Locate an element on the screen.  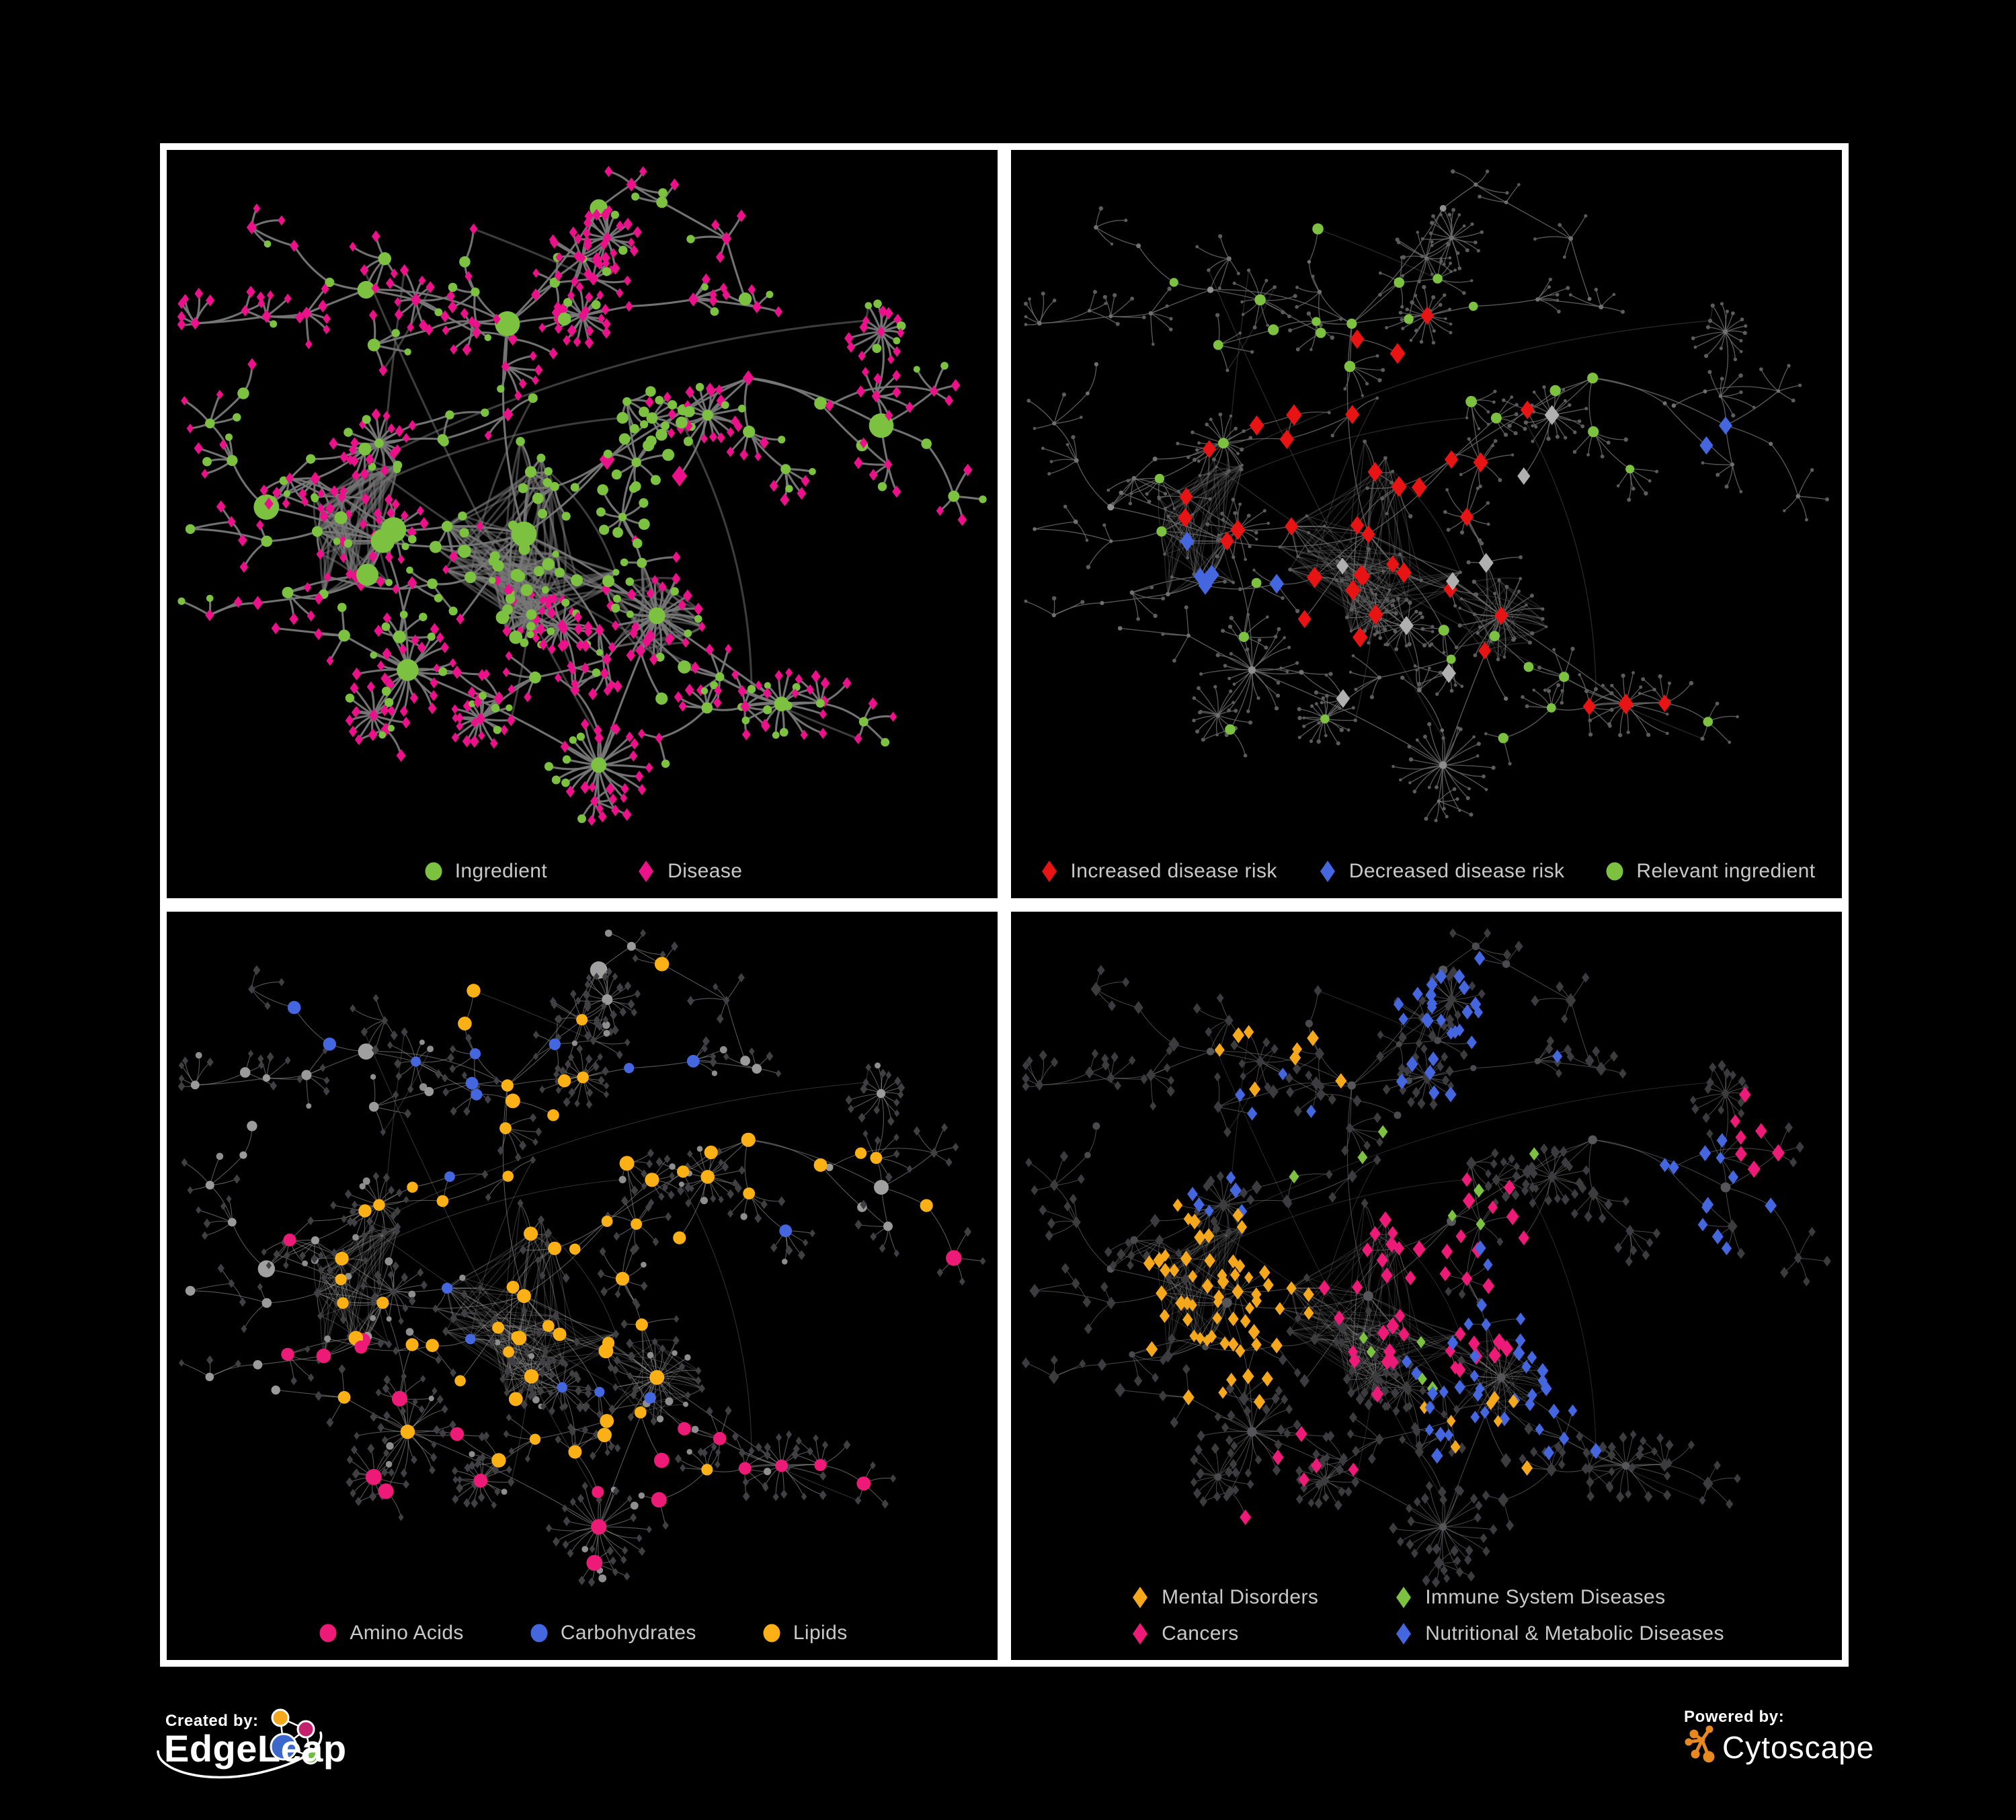
legend-label: Mental Disorders is located at coordinates (1240, 1597).